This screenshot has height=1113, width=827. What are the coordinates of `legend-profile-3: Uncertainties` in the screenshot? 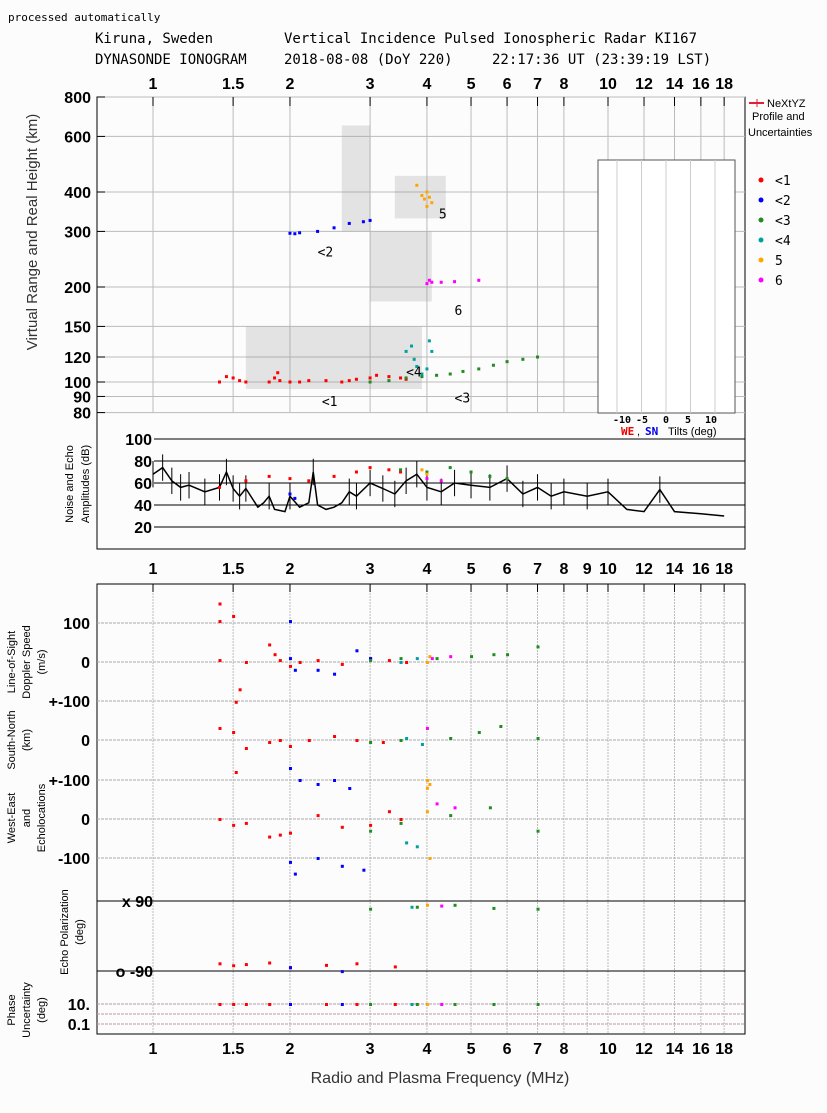 It's located at (780, 133).